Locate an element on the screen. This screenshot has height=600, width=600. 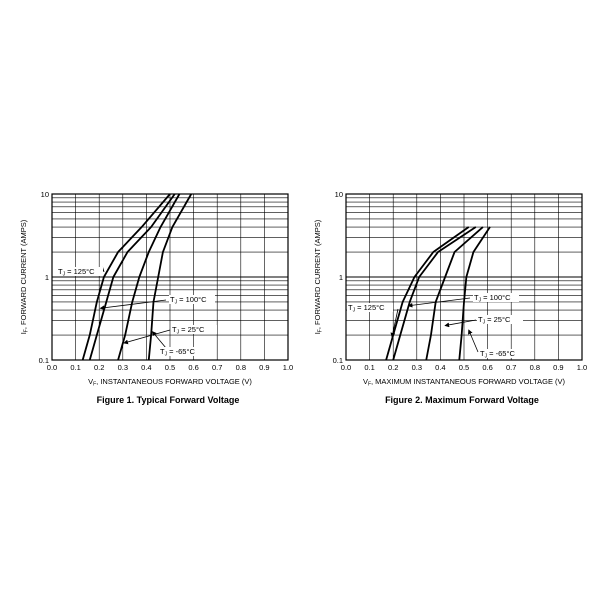
figure-2-caption: Figure 2. Maximum Forward Voltage is located at coordinates (462, 400).